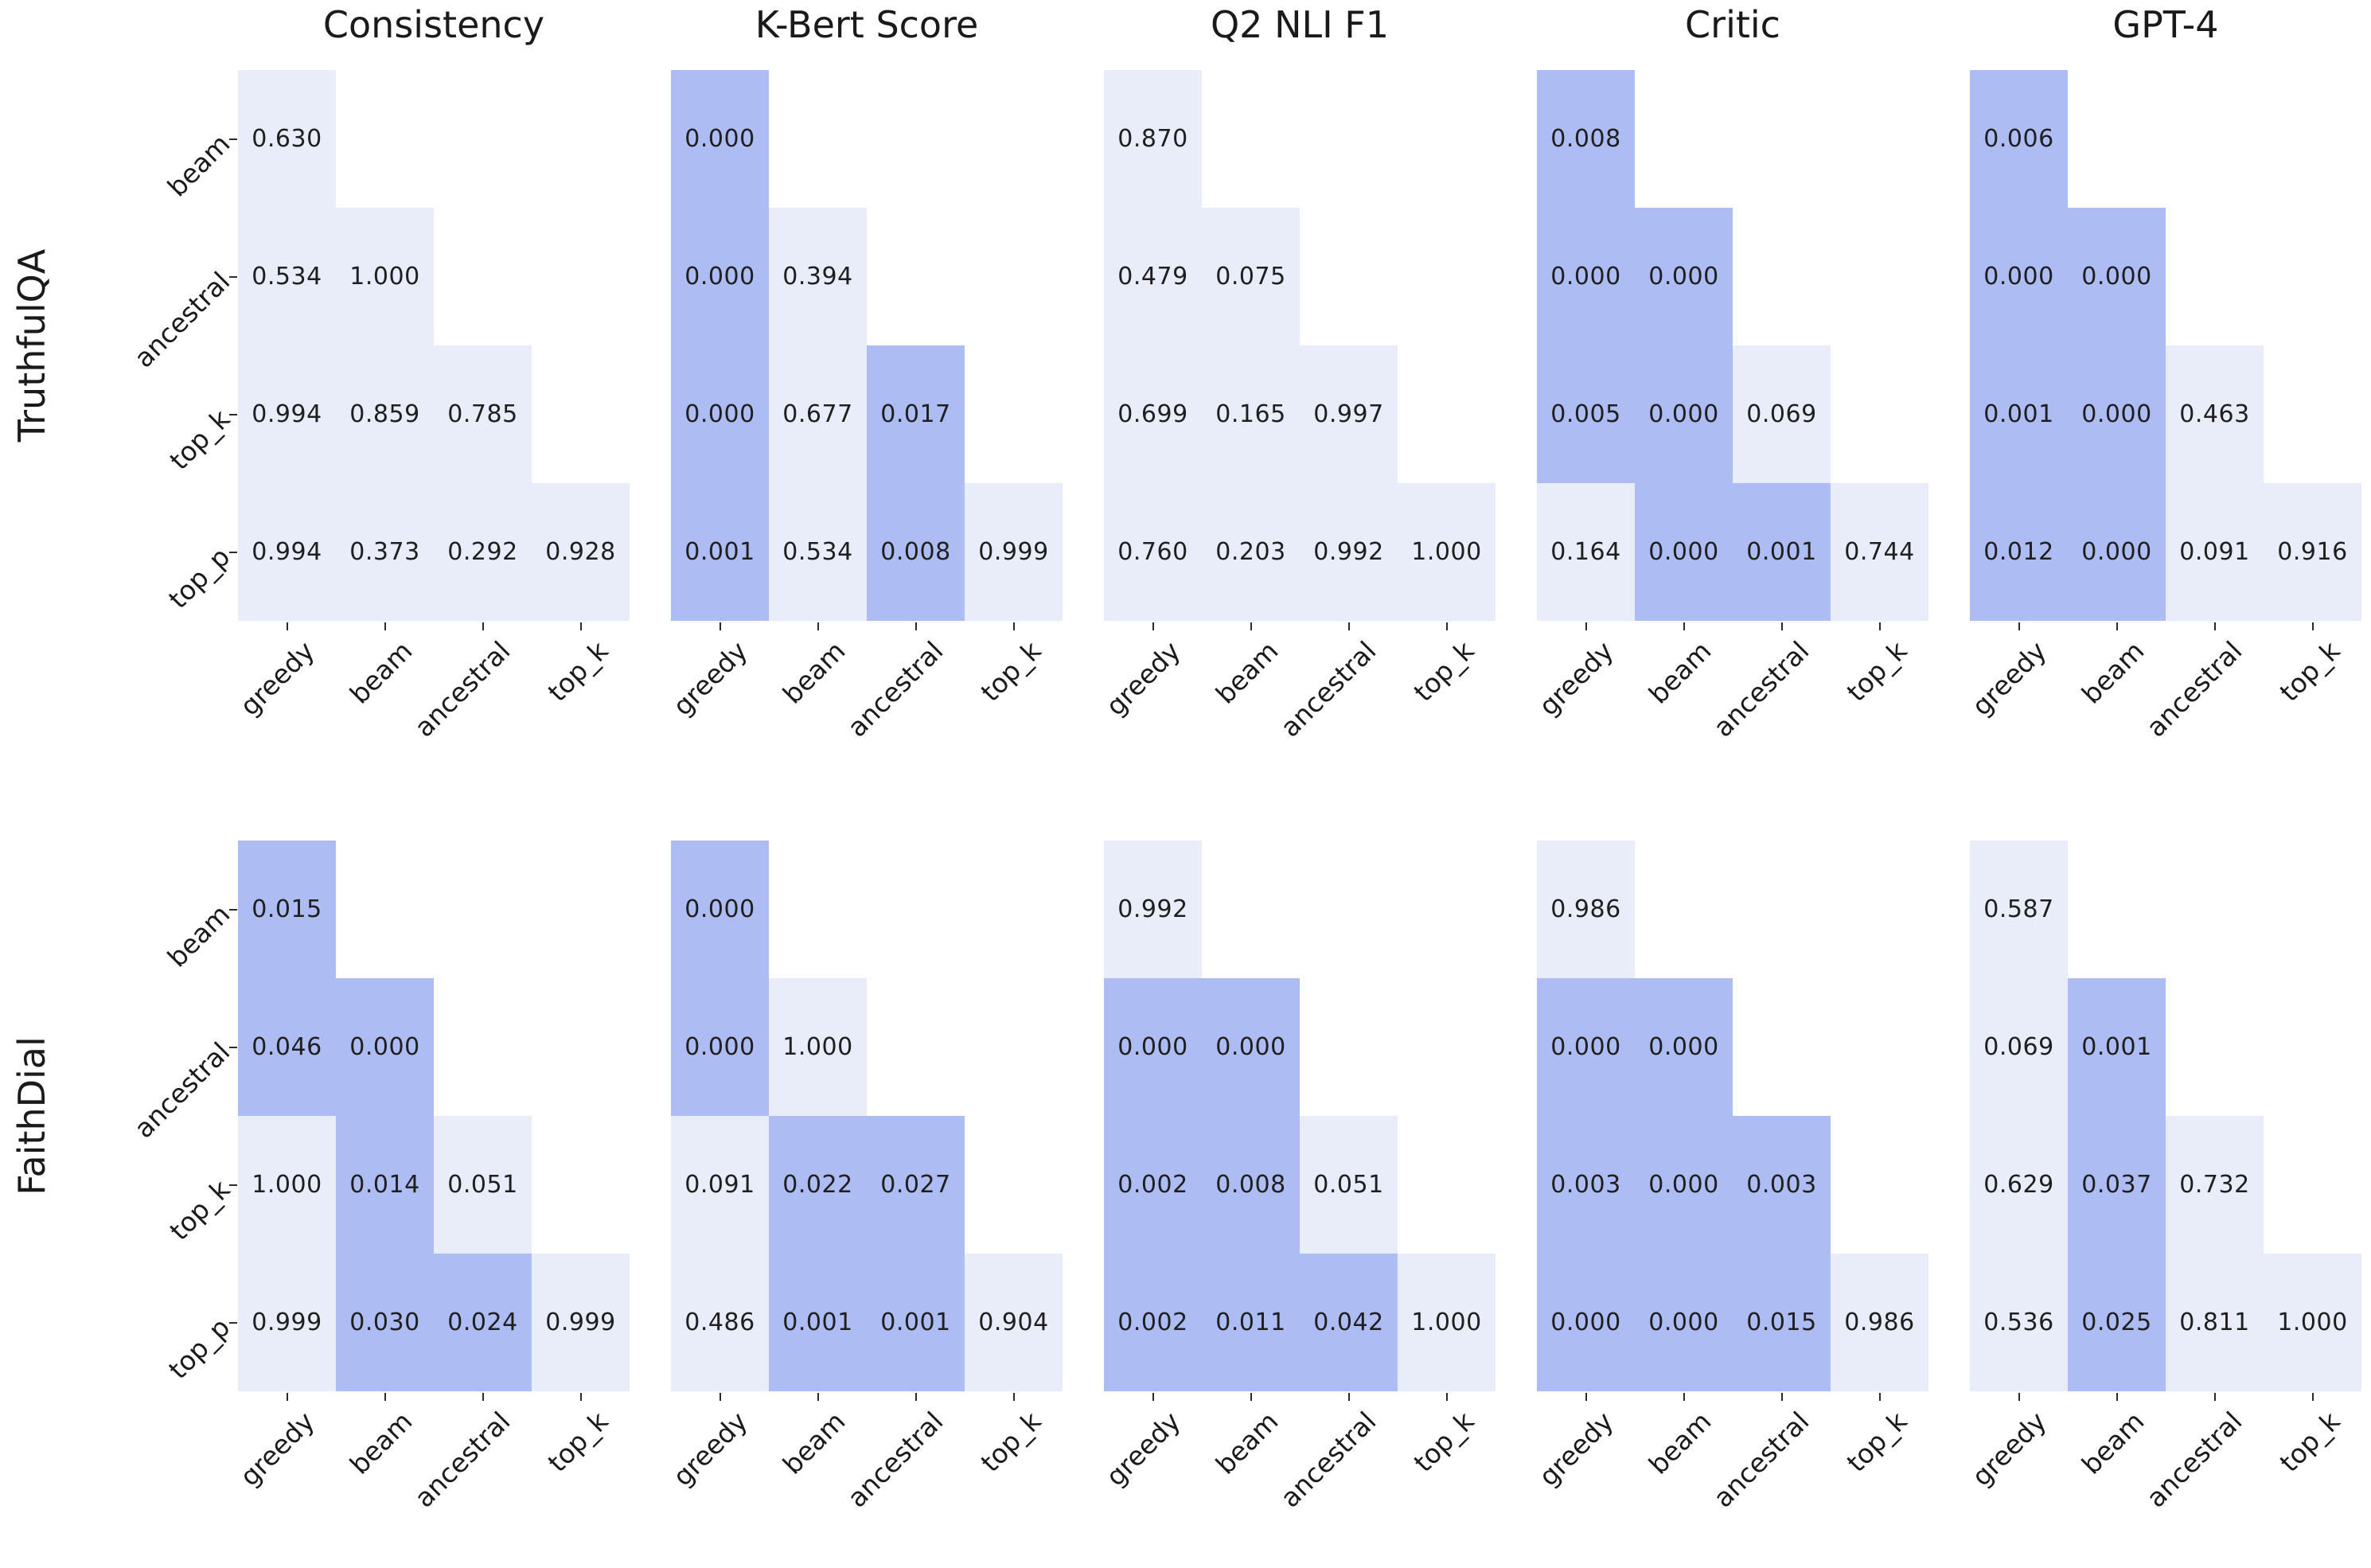 This screenshot has width=2371, height=1568. What do you see at coordinates (1251, 1322) in the screenshot?
I see `heatmap-cell: 0.011` at bounding box center [1251, 1322].